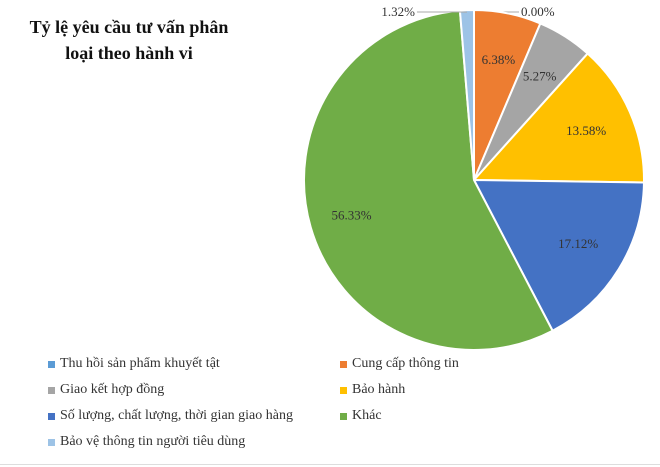 Image resolution: width=660 pixels, height=467 pixels. What do you see at coordinates (586, 130) in the screenshot?
I see `data-label: 13.58%` at bounding box center [586, 130].